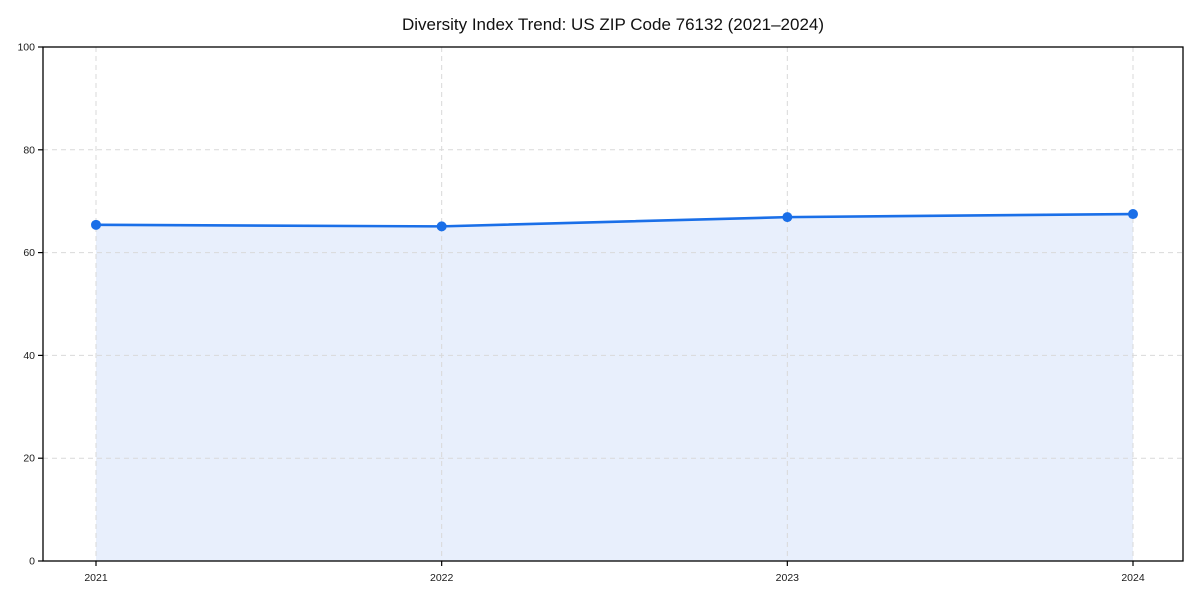 Image resolution: width=1200 pixels, height=605 pixels. What do you see at coordinates (29, 253) in the screenshot?
I see `y-axis-tick-label: 60` at bounding box center [29, 253].